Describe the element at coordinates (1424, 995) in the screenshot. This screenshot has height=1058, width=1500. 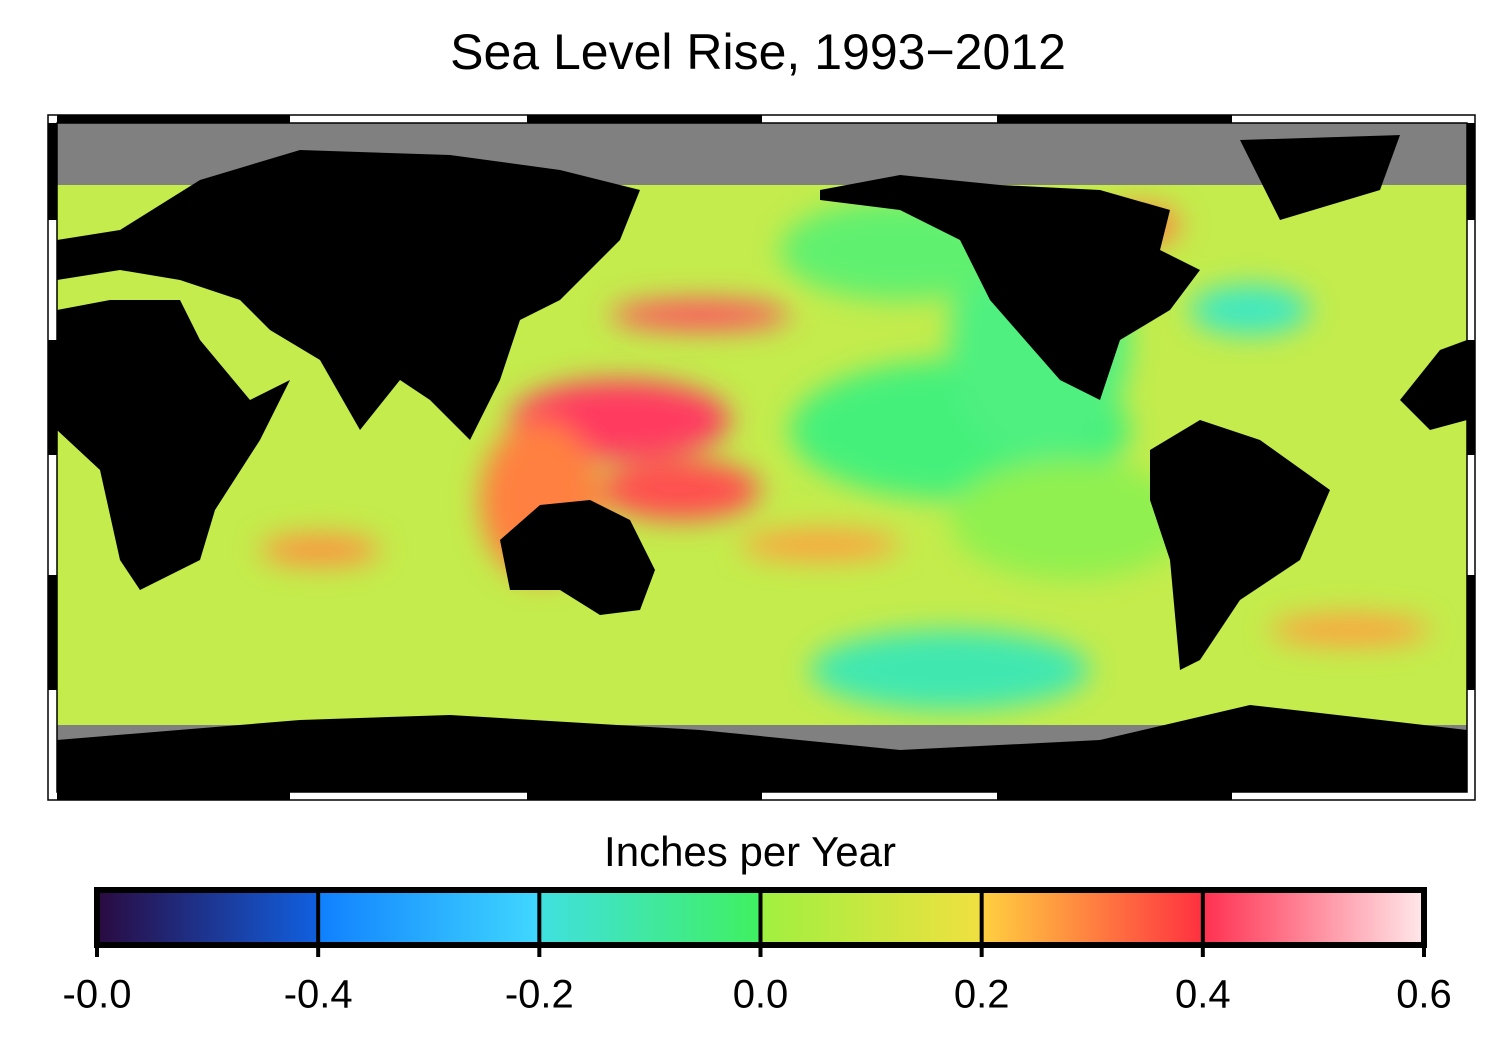
I see `colorbar-tick-label: 0.6` at that location.